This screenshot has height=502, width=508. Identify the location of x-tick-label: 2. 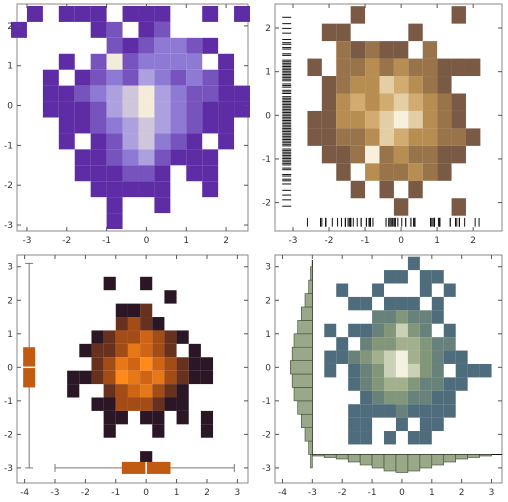
(207, 493).